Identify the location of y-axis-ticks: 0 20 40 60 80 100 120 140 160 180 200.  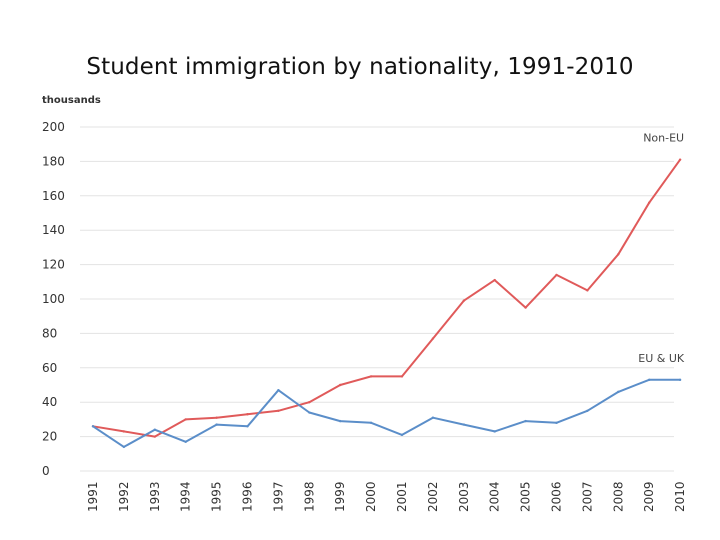
(53, 299).